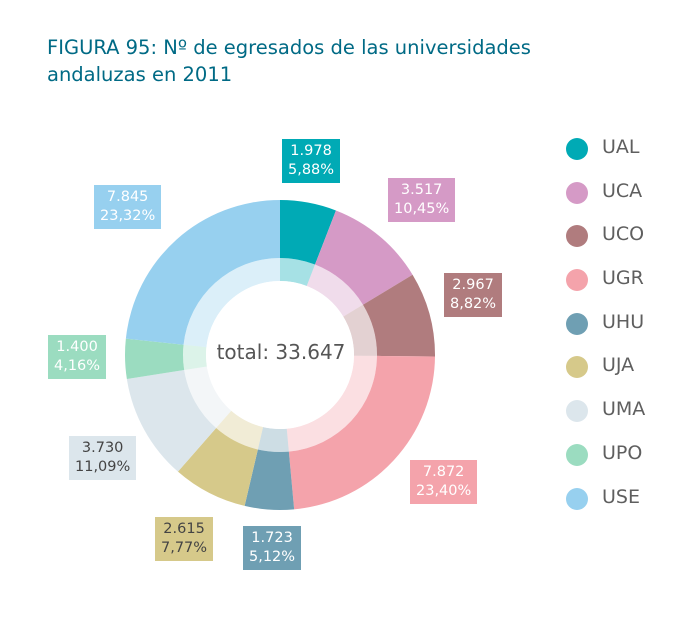 This screenshot has width=700, height=620. What do you see at coordinates (272, 557) in the screenshot?
I see `data-label-percent-uhu: 5,12%` at bounding box center [272, 557].